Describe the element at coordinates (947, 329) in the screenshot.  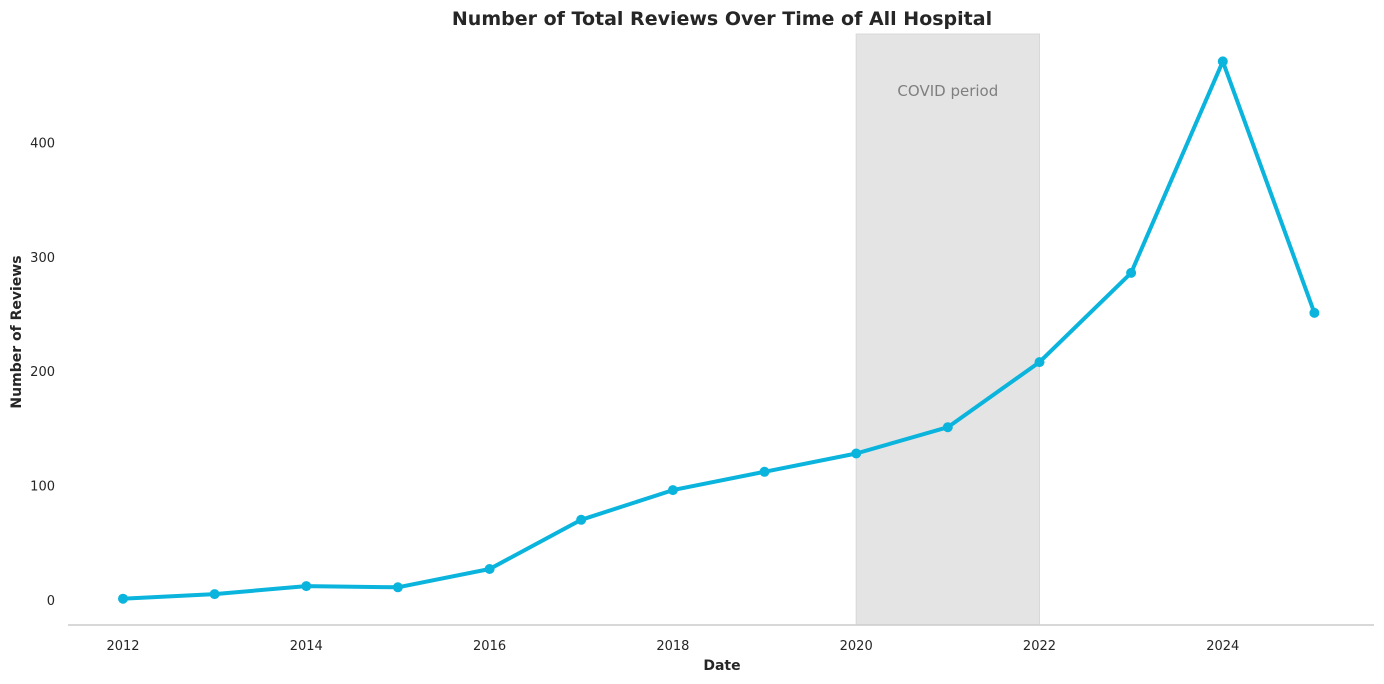
I see `covid-shaded-region` at that location.